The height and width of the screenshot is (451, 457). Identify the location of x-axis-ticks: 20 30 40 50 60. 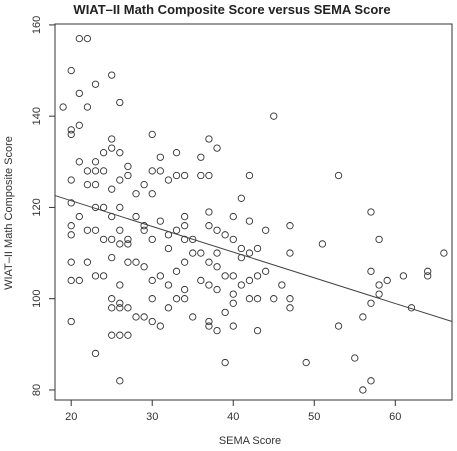
(233, 411).